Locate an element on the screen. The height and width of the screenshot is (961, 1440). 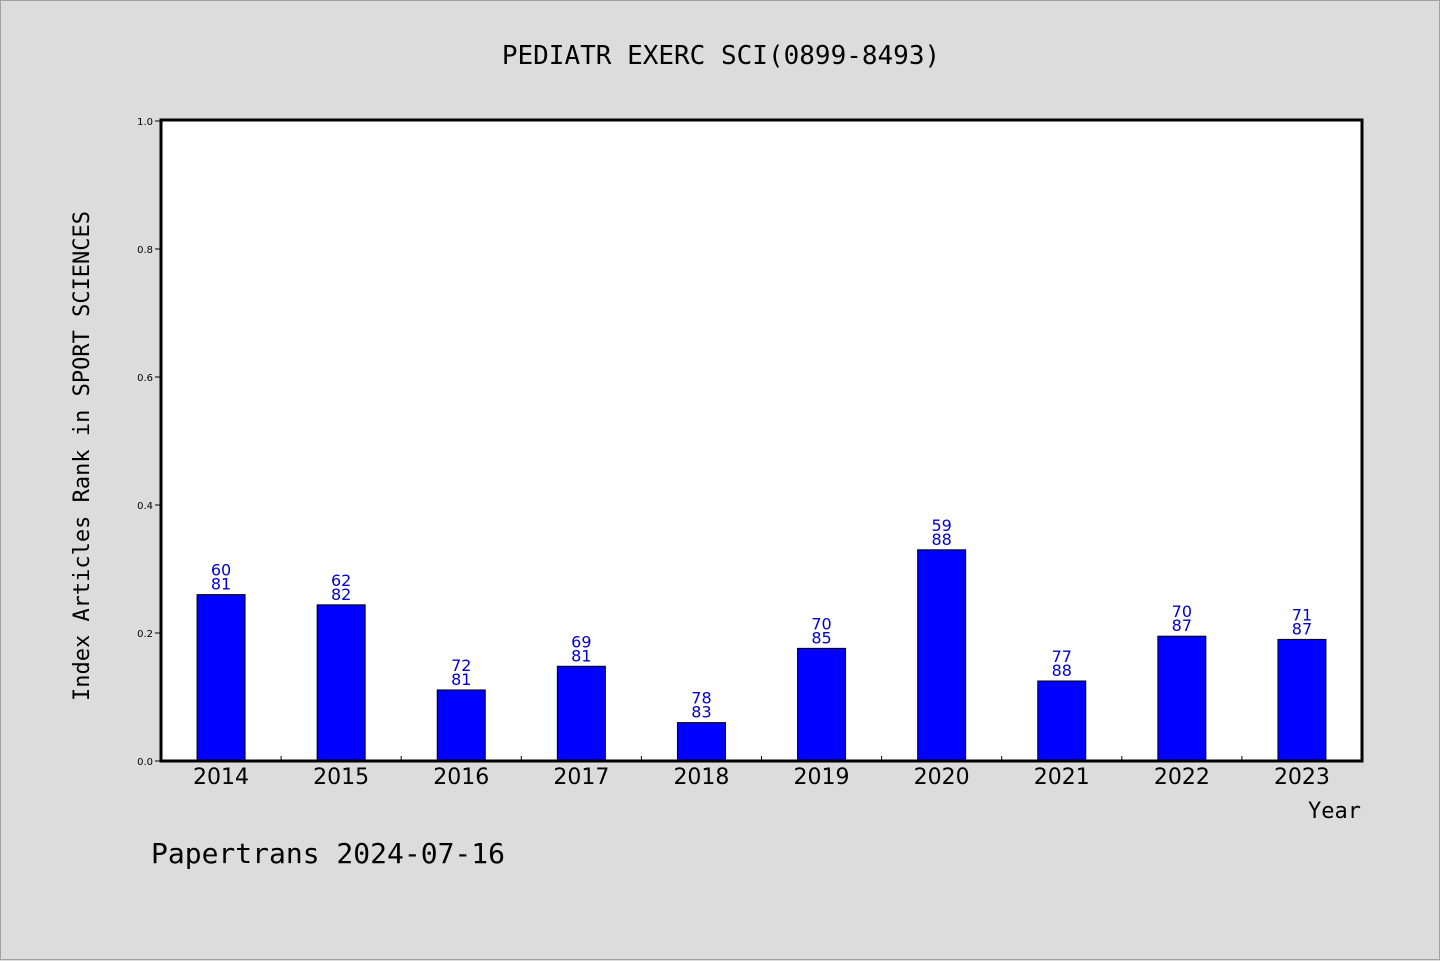
y-tick-label: 1.0 is located at coordinates (145, 122).